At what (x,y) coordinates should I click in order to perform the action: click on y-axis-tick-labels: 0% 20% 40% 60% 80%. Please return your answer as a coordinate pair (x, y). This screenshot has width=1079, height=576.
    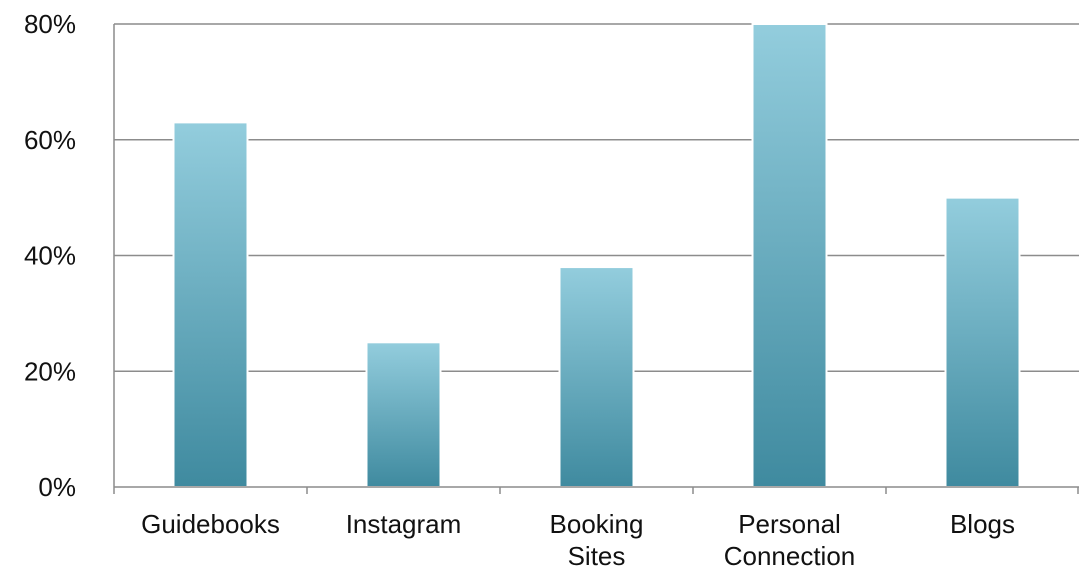
    Looking at the image, I should click on (50, 255).